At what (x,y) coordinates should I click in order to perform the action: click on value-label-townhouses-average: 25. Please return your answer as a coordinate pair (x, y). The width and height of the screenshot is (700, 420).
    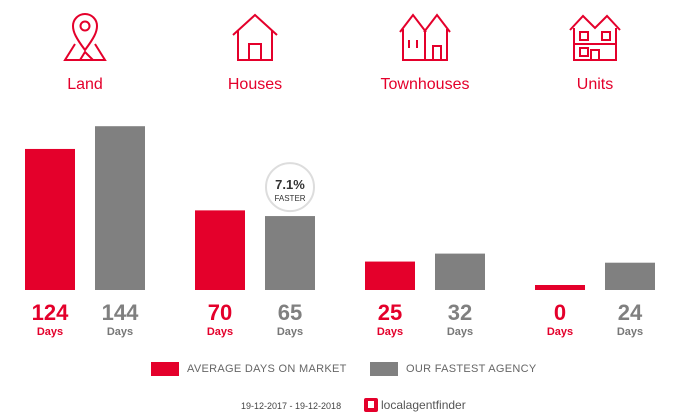
    Looking at the image, I should click on (390, 312).